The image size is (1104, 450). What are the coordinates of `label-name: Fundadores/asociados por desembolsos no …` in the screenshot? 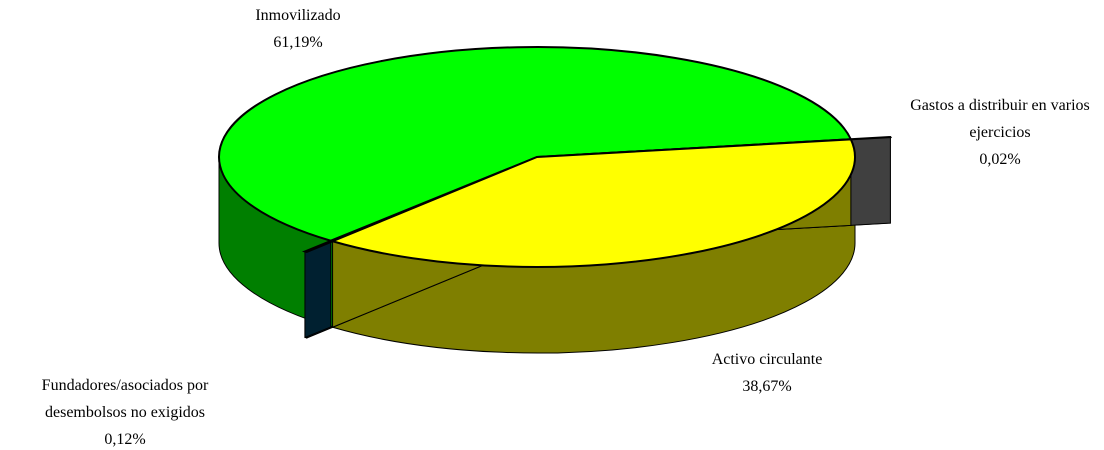 It's located at (125, 399).